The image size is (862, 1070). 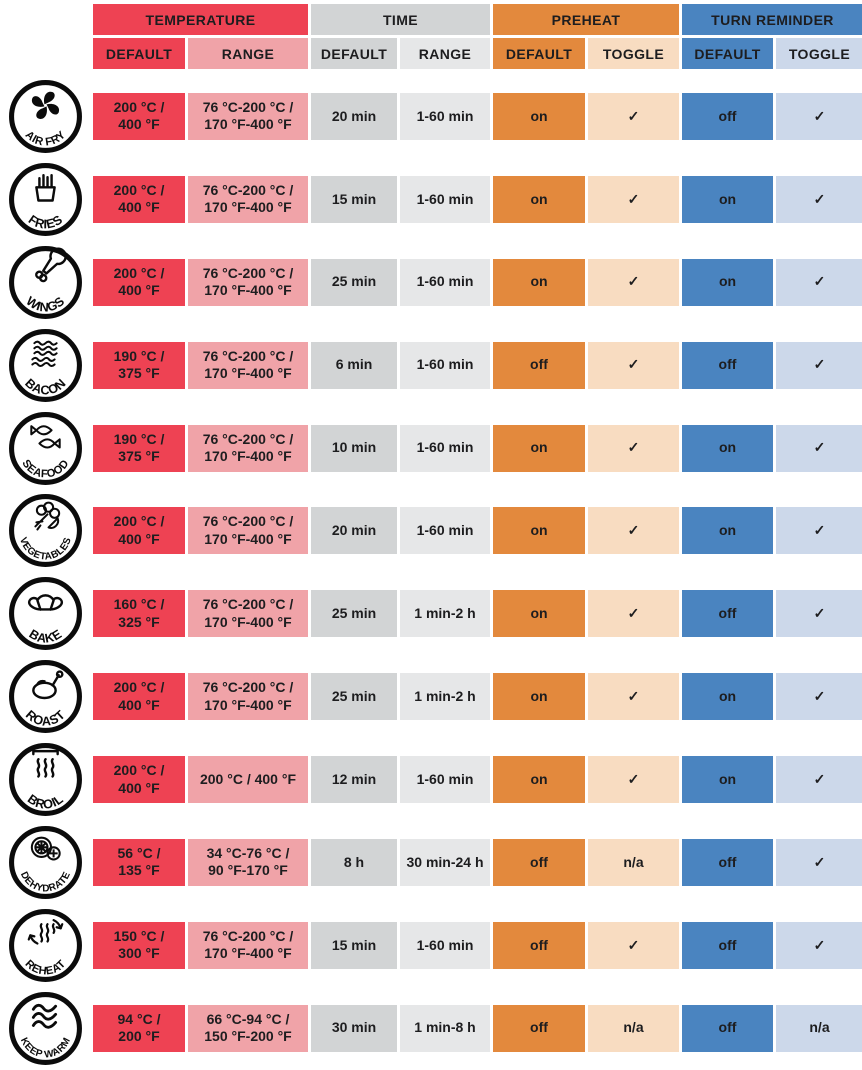 I want to click on subheader-preheat-default: DEFAULT, so click(x=539, y=53).